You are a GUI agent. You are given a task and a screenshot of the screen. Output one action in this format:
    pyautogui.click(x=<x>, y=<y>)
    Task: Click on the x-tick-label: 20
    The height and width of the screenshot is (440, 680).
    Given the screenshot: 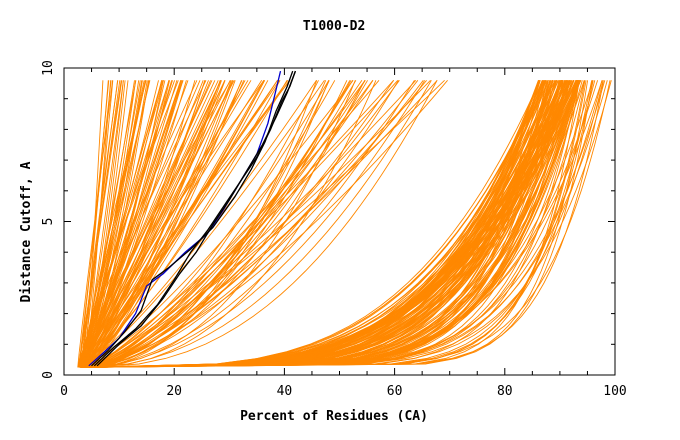 What is the action you would take?
    pyautogui.click(x=174, y=391)
    